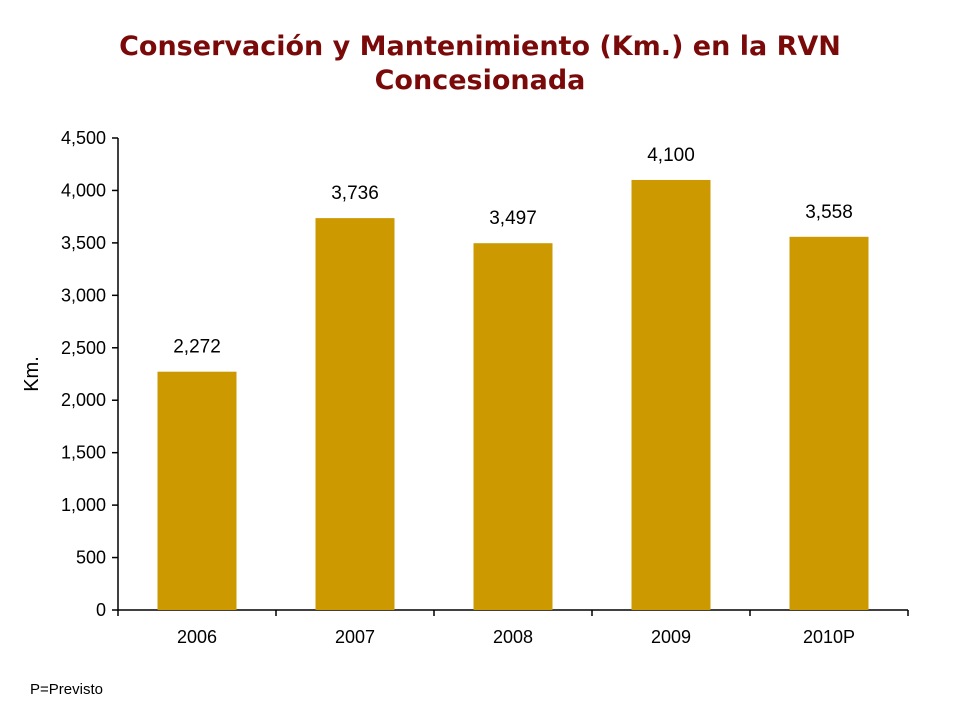  Describe the element at coordinates (83, 190) in the screenshot. I see `y-tick-label: 4,000` at that location.